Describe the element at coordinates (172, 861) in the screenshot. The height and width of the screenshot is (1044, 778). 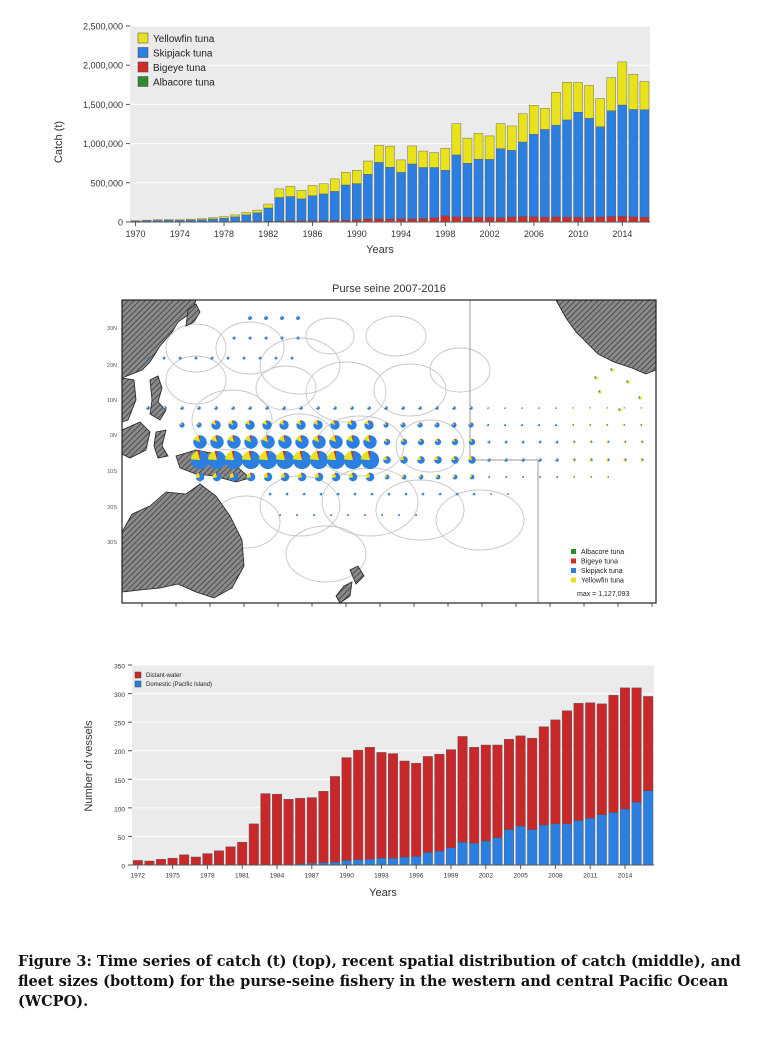
I see `ves-bar-distant-water-1975` at that location.